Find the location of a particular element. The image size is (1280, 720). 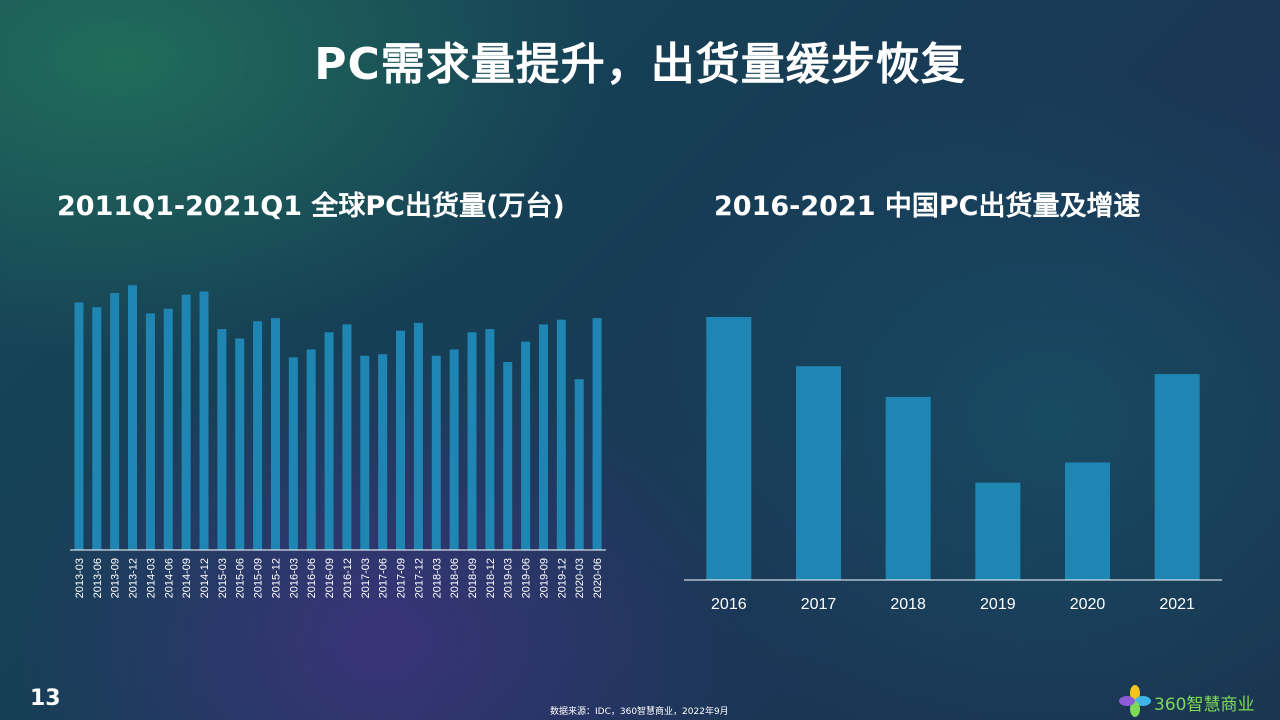

logo: 360智慧商业 is located at coordinates (1198, 701).